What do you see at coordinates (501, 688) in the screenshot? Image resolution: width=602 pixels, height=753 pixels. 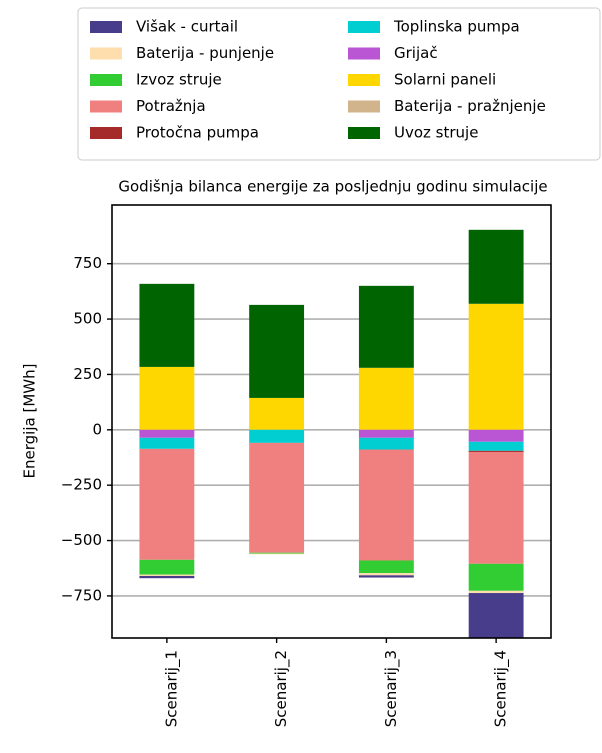 I see `x-tick-label: Scenarij_4` at bounding box center [501, 688].